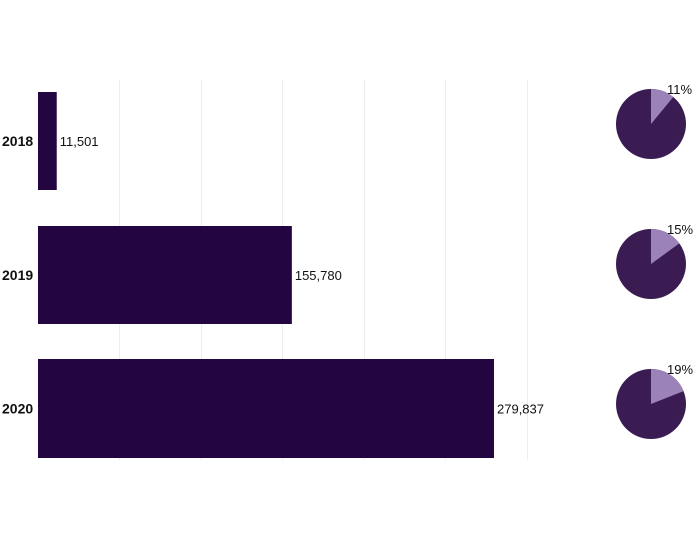  What do you see at coordinates (17, 141) in the screenshot?
I see `year-label-2018: 2018` at bounding box center [17, 141].